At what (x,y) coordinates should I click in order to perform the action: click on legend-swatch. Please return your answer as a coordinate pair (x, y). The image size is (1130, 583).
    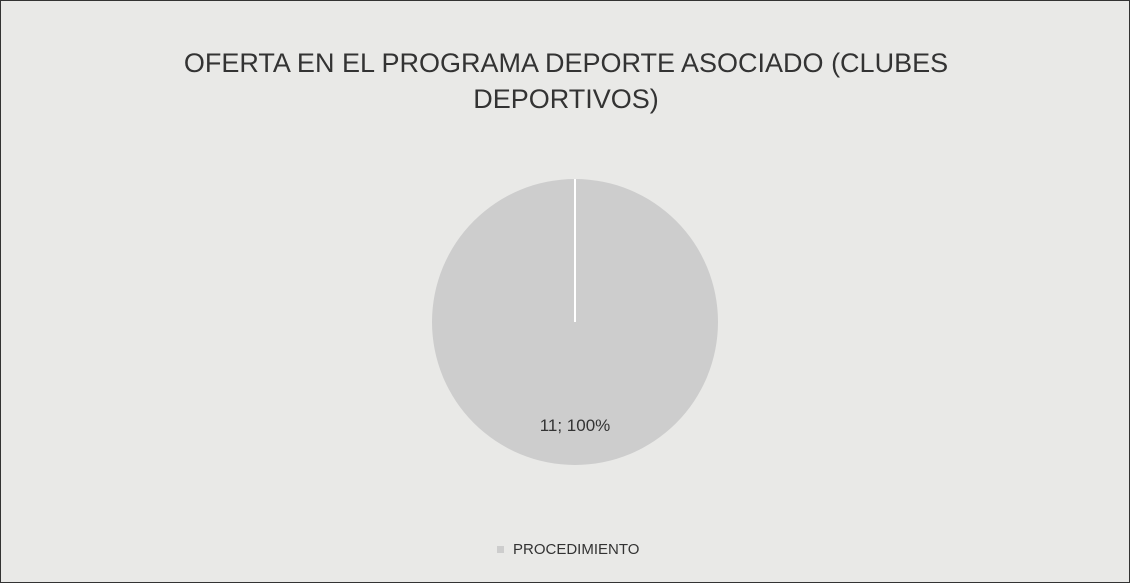
    Looking at the image, I should click on (500, 549).